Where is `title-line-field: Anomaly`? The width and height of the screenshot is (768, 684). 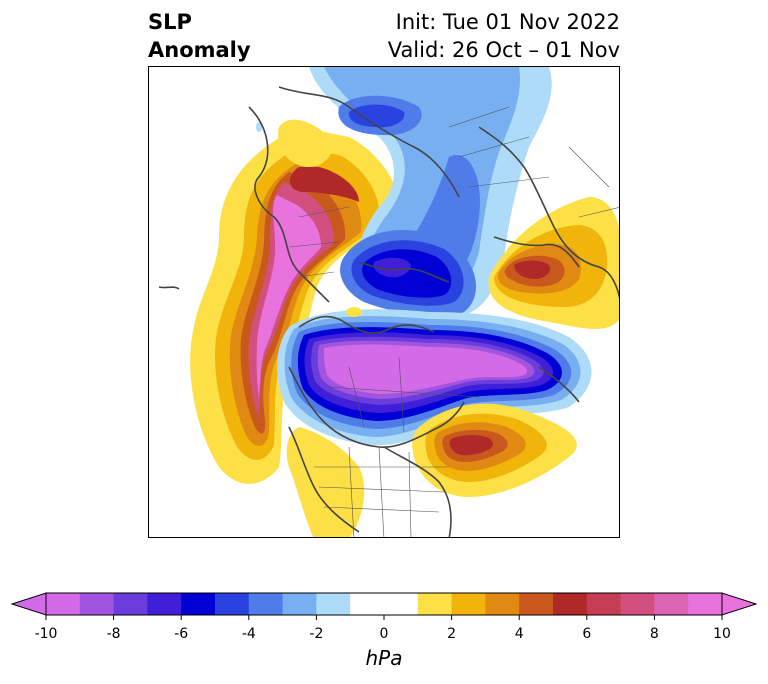
title-line-field: Anomaly is located at coordinates (199, 50).